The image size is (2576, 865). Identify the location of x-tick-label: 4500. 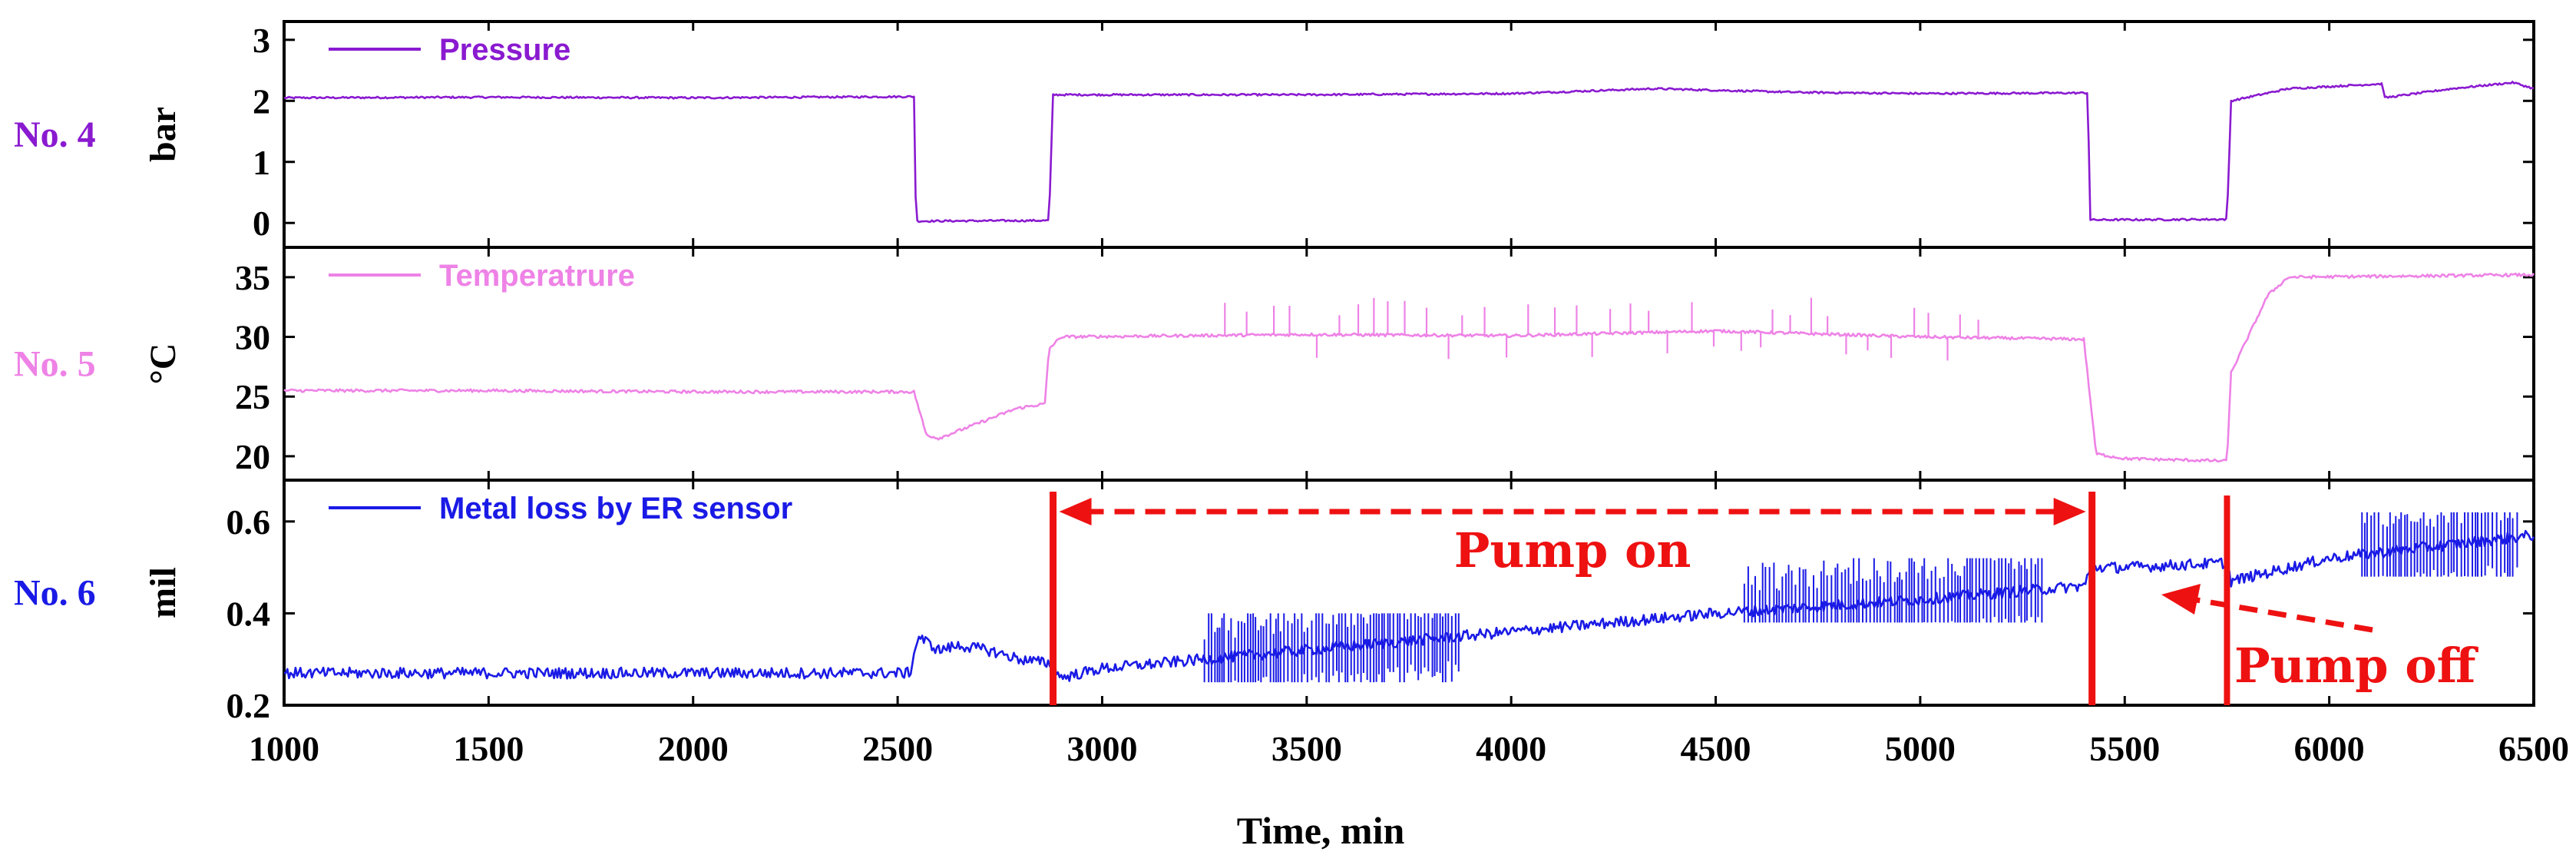
(1716, 748).